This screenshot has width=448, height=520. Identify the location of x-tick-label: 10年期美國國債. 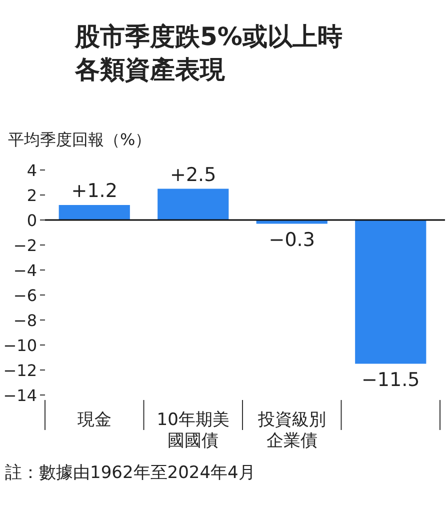
(193, 430).